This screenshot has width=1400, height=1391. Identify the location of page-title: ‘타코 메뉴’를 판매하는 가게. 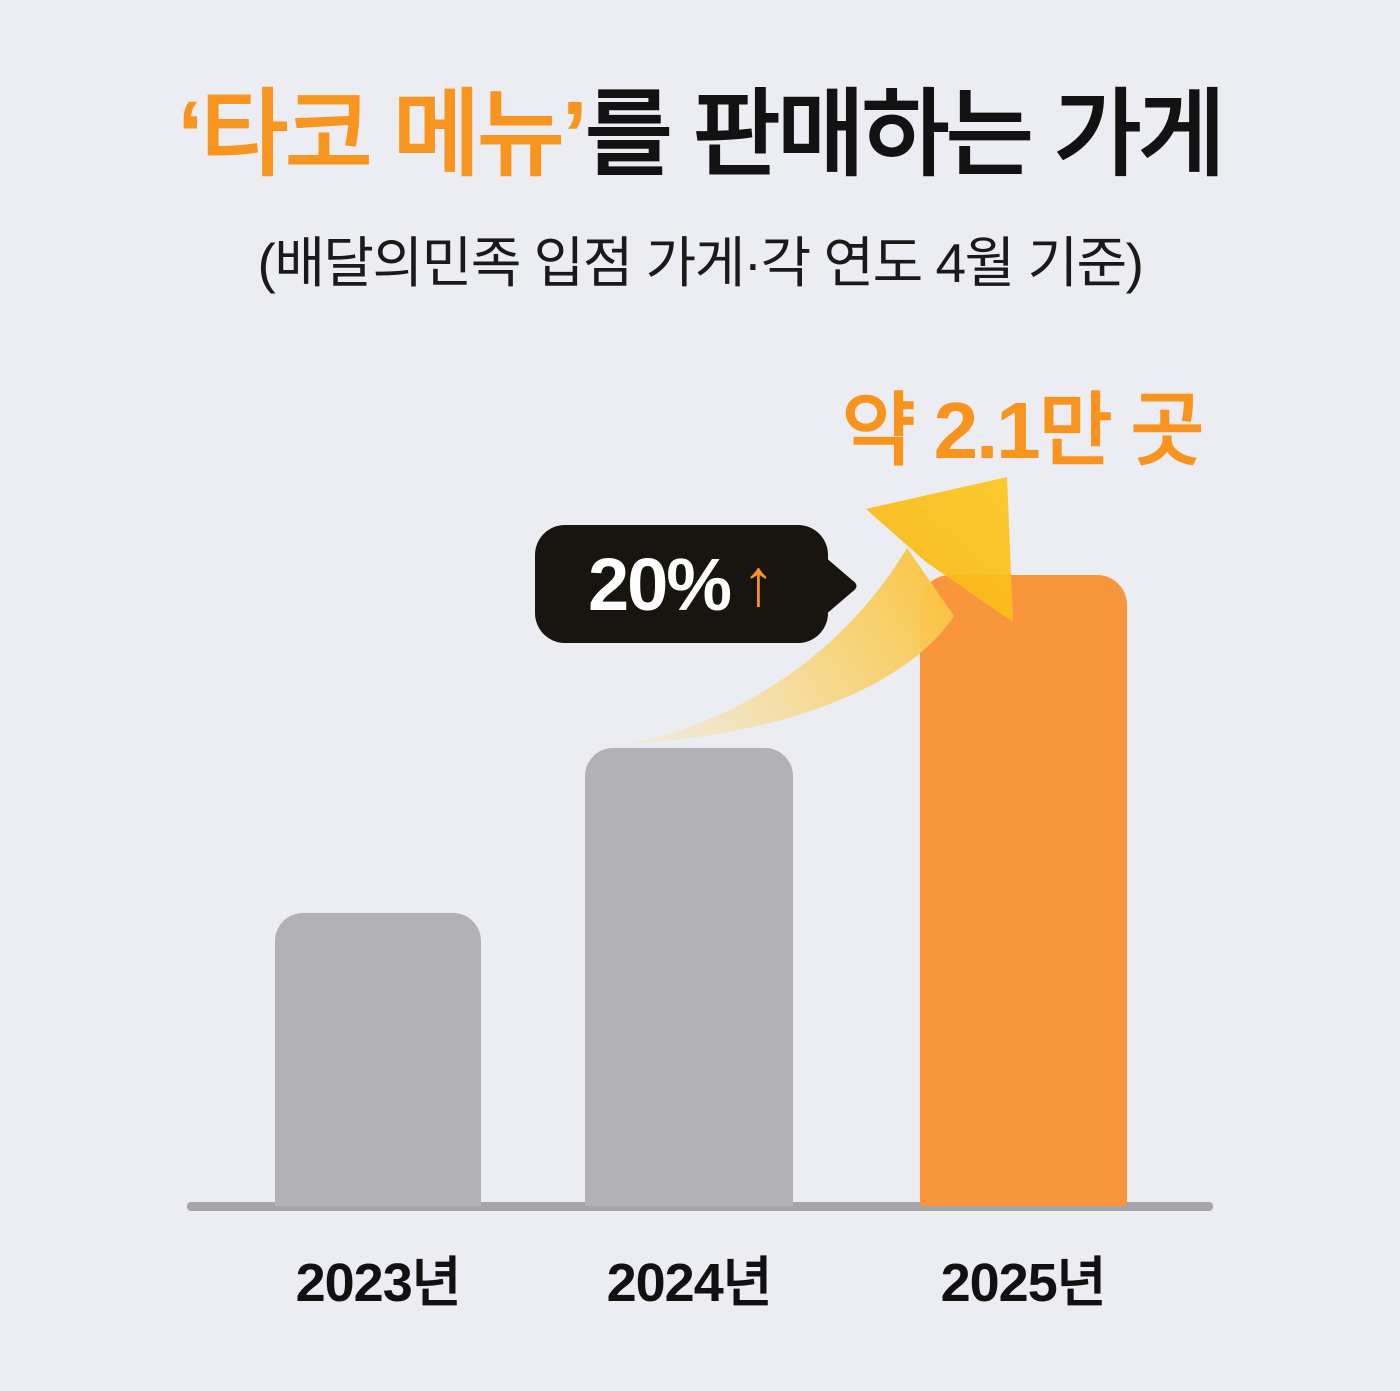
(700, 135).